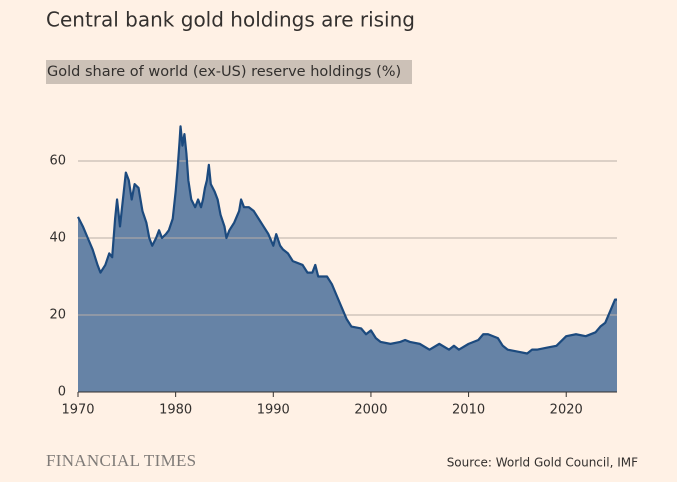 The height and width of the screenshot is (482, 677). Describe the element at coordinates (57, 315) in the screenshot. I see `y-tick-label: 20` at that location.